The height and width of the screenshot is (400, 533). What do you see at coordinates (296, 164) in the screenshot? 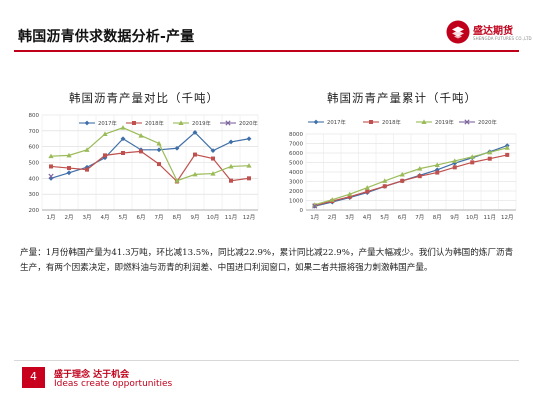
I see `y-tick-label: 5000` at bounding box center [296, 164].